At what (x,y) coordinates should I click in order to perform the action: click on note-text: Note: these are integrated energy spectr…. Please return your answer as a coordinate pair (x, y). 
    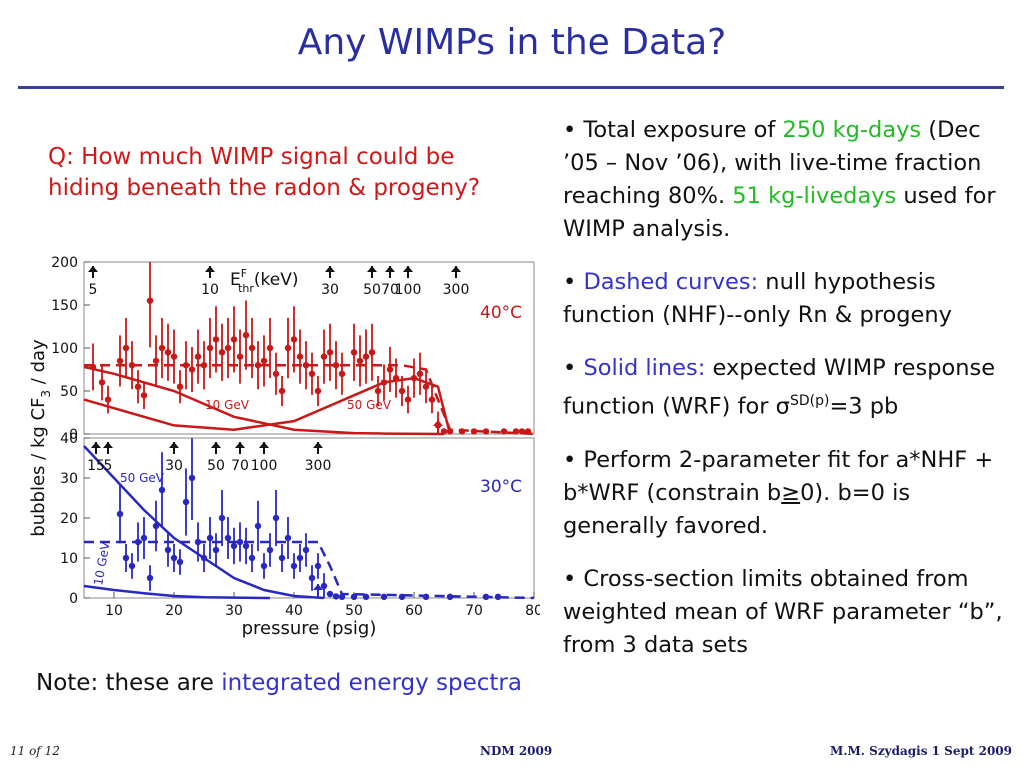
    Looking at the image, I should click on (279, 683).